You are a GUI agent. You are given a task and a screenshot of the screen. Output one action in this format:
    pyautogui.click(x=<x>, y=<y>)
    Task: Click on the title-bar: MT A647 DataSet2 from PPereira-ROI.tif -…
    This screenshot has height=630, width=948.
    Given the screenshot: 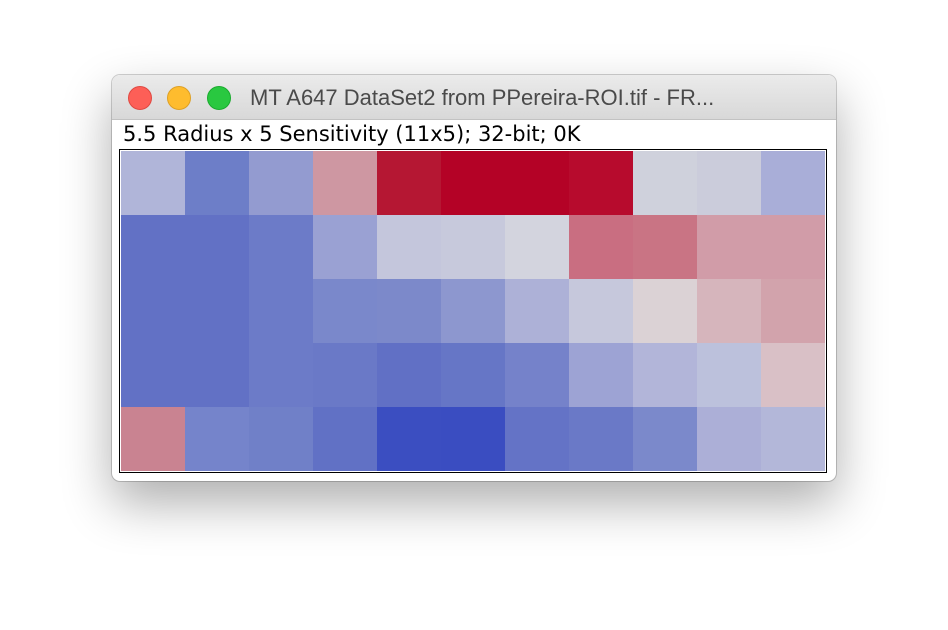 What is the action you would take?
    pyautogui.click(x=474, y=97)
    